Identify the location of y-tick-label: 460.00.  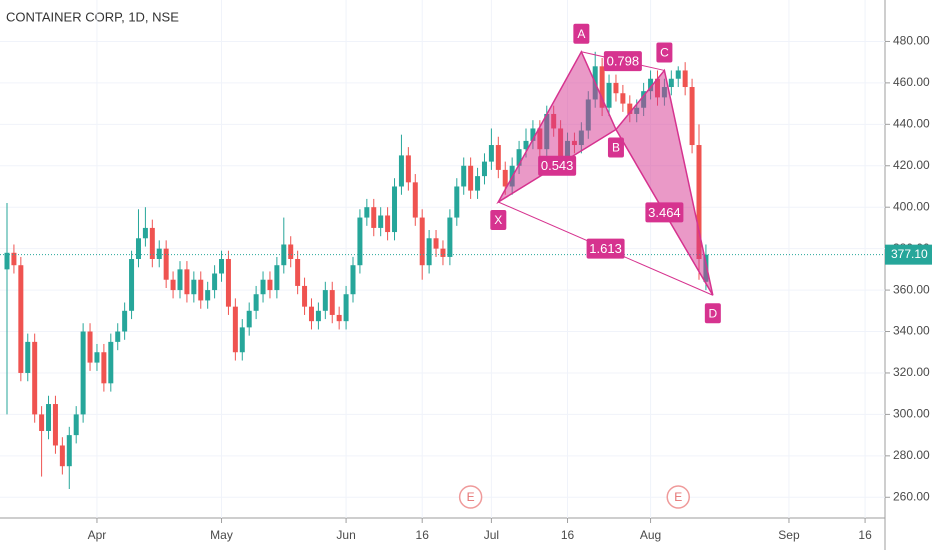
(911, 82).